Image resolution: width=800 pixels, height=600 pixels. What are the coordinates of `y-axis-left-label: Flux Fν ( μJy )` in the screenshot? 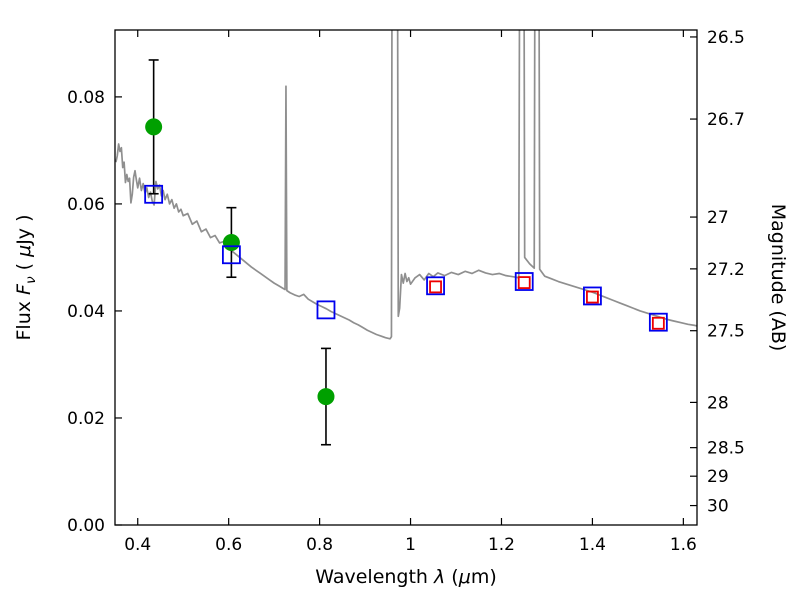 It's located at (26, 277).